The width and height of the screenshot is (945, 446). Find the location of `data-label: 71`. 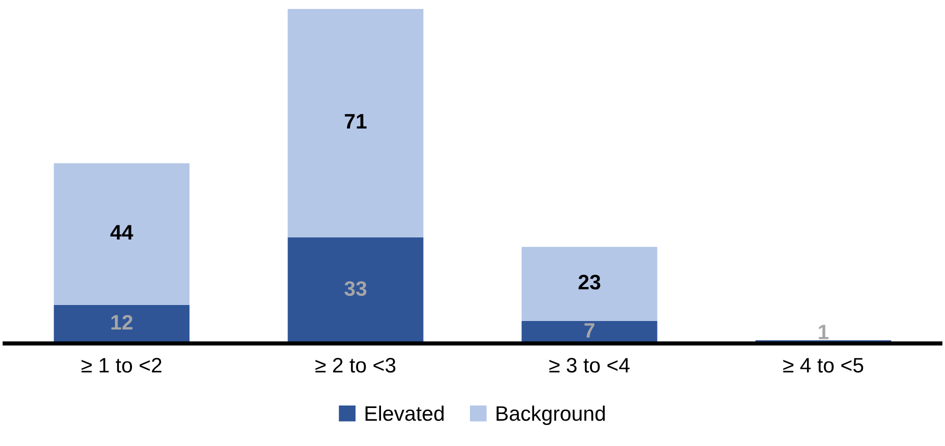

data-label: 71 is located at coordinates (355, 121).